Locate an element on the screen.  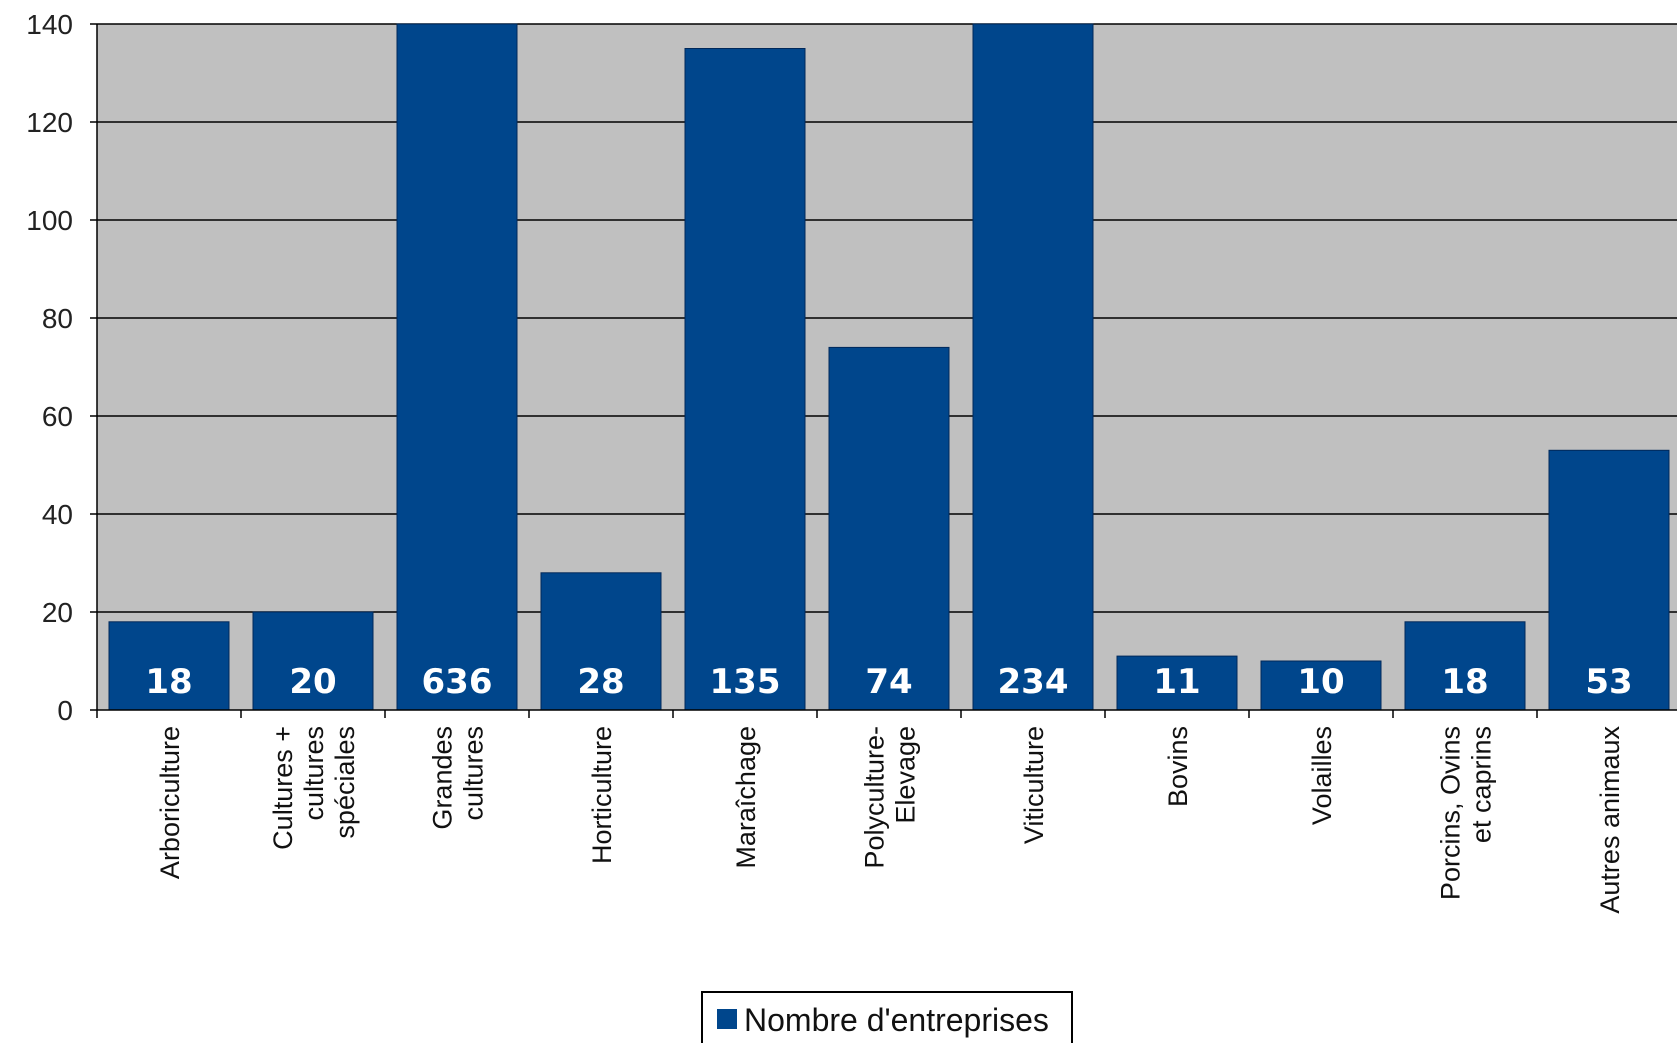
legend-label: Nombre d'entreprises is located at coordinates (896, 1020).